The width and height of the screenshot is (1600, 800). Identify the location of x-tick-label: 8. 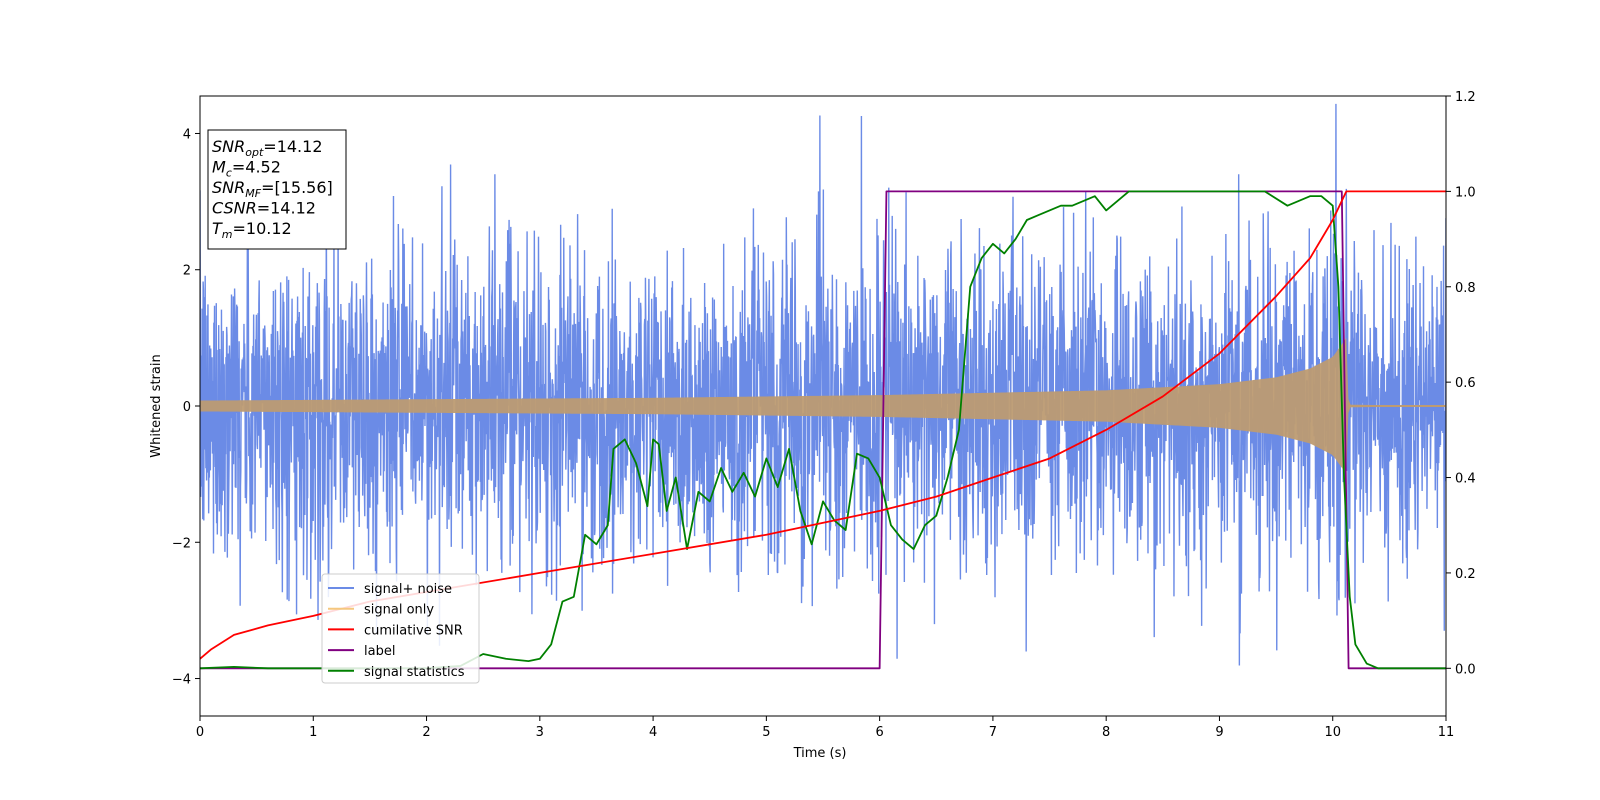
(1106, 732).